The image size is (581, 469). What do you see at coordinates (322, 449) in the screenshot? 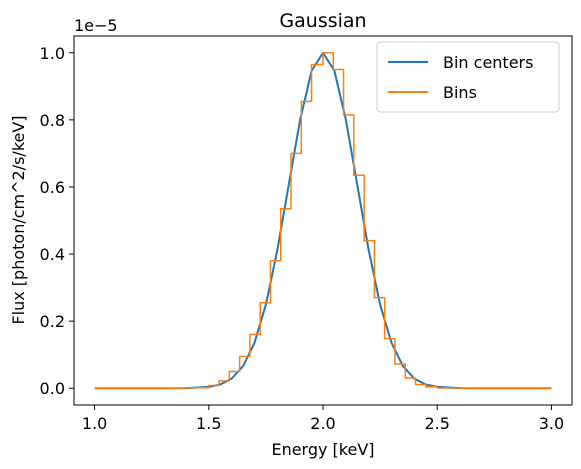
I see `x-axis-title: Energy [keV]` at bounding box center [322, 449].